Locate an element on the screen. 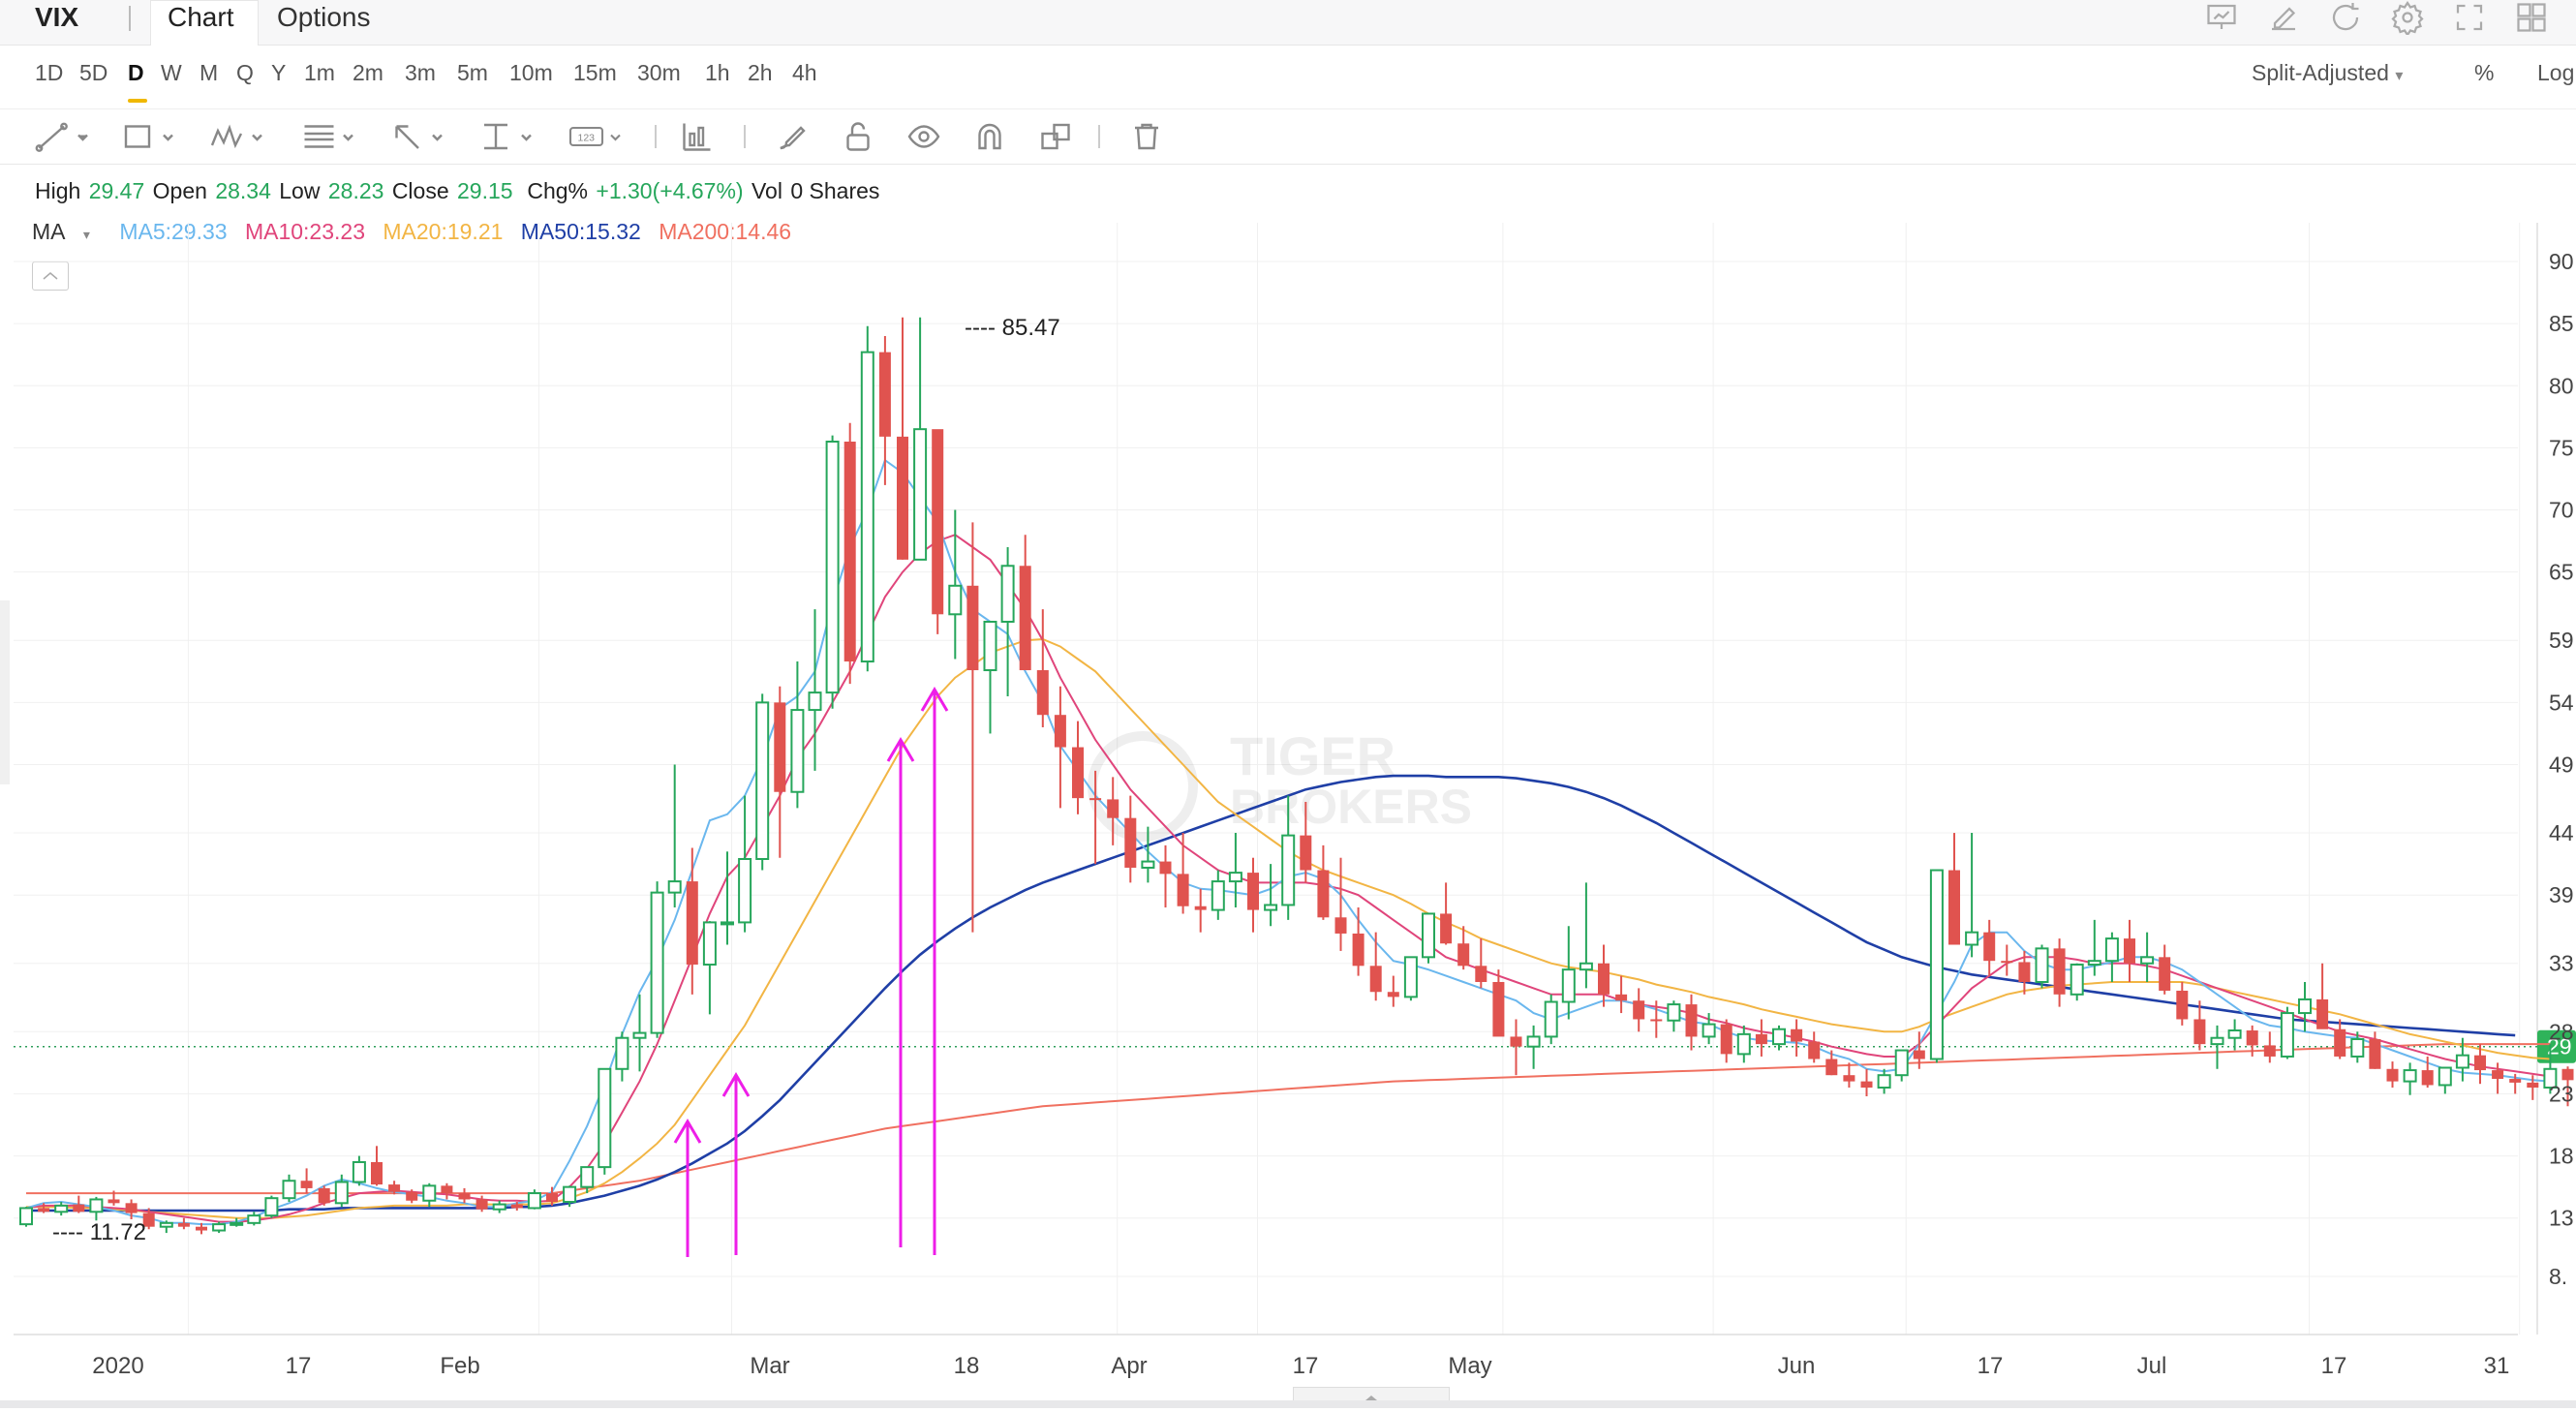 The image size is (2576, 1412). interval-15m: 15m is located at coordinates (595, 72).